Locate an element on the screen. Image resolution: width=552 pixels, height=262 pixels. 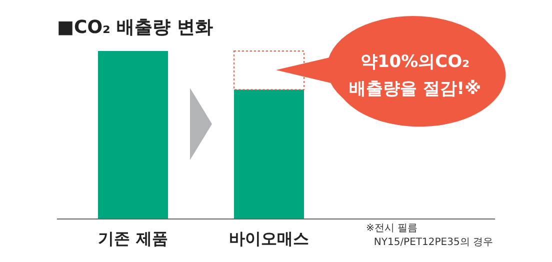
x-tick-label: 기존 제품 is located at coordinates (133, 238).